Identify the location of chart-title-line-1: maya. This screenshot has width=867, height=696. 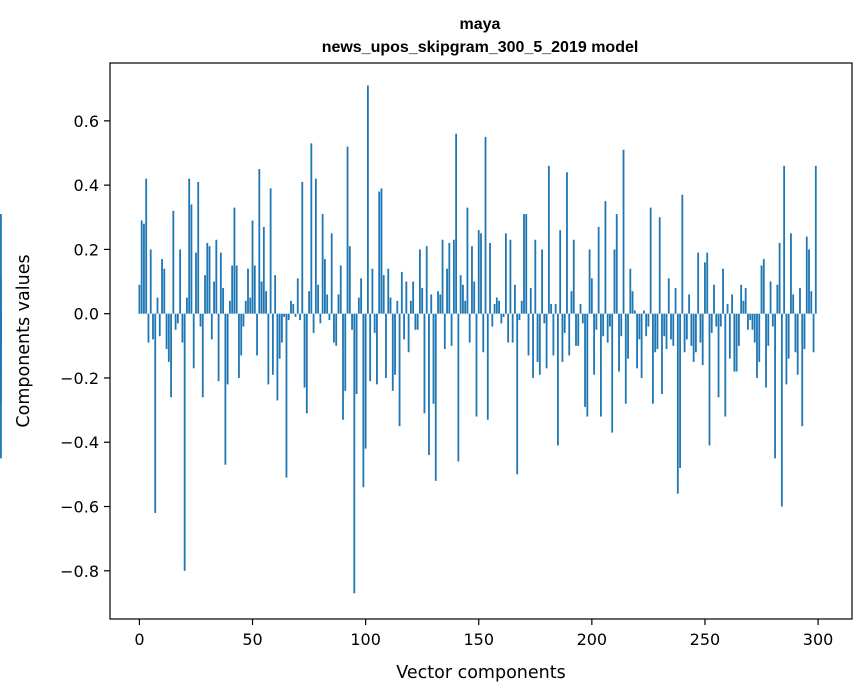
(480, 24).